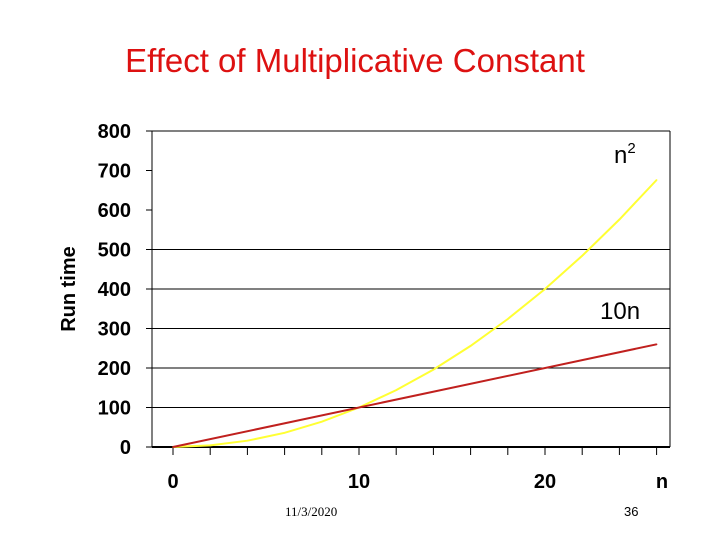 This screenshot has height=540, width=720. What do you see at coordinates (114, 330) in the screenshot?
I see `y-tick-label: 300` at bounding box center [114, 330].